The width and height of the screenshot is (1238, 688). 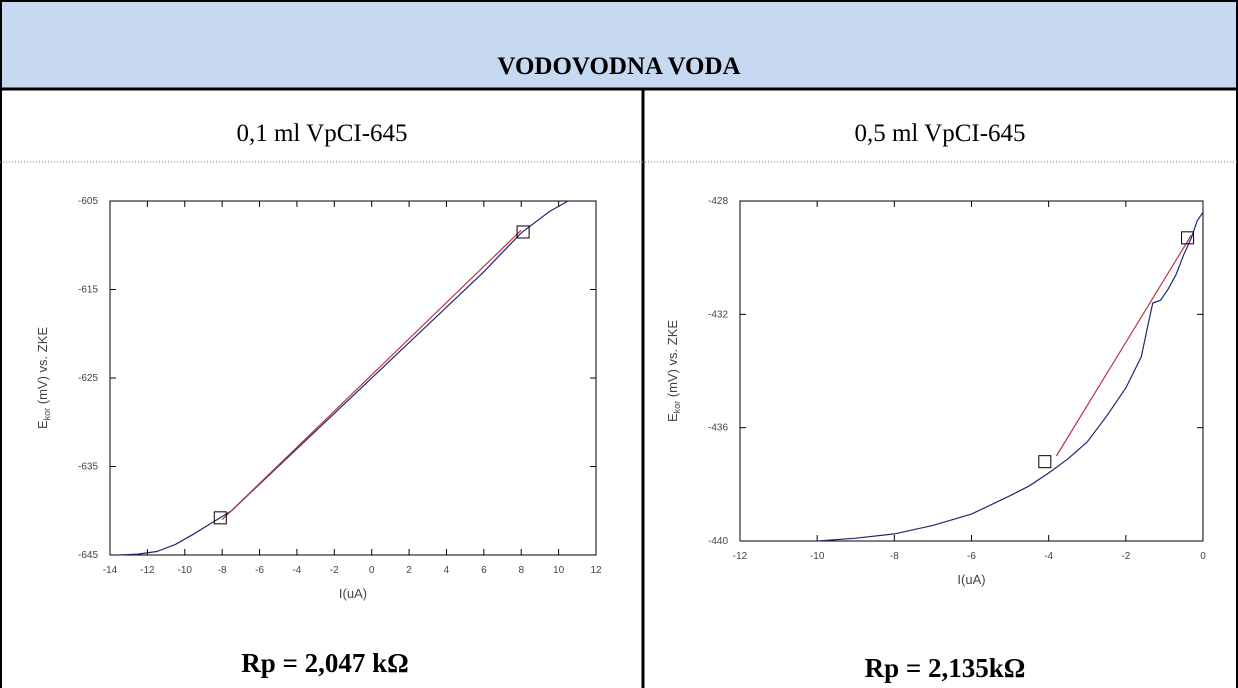 What do you see at coordinates (619, 44) in the screenshot?
I see `header-bg` at bounding box center [619, 44].